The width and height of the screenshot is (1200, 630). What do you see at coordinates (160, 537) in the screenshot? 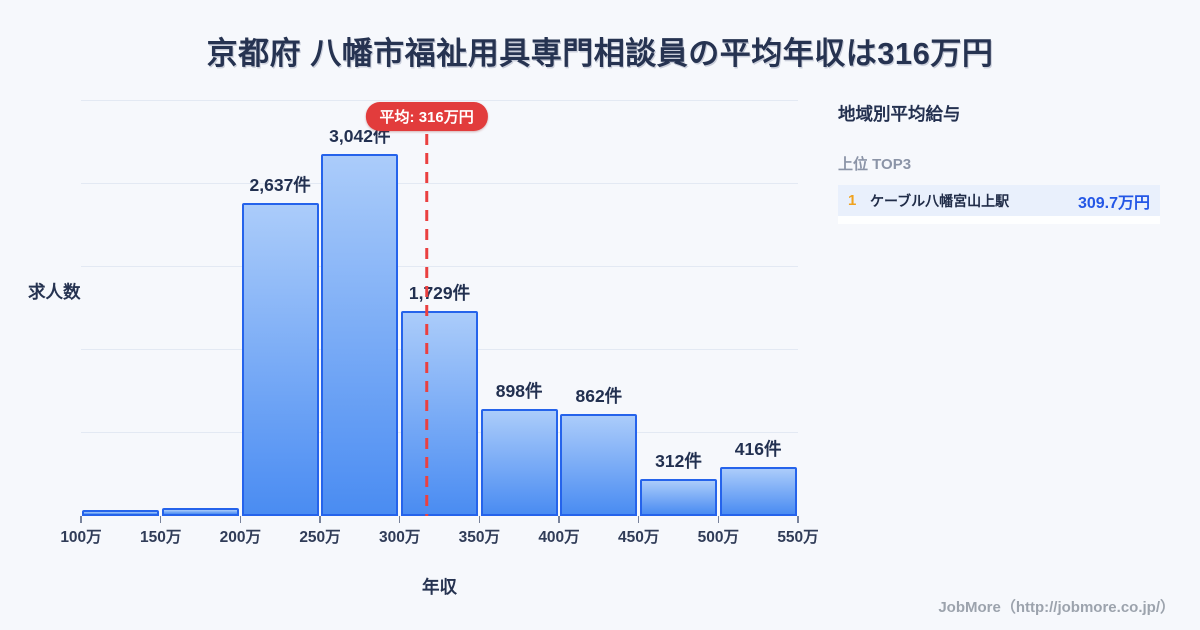
I see `x-tick-label: 150万` at bounding box center [160, 537].